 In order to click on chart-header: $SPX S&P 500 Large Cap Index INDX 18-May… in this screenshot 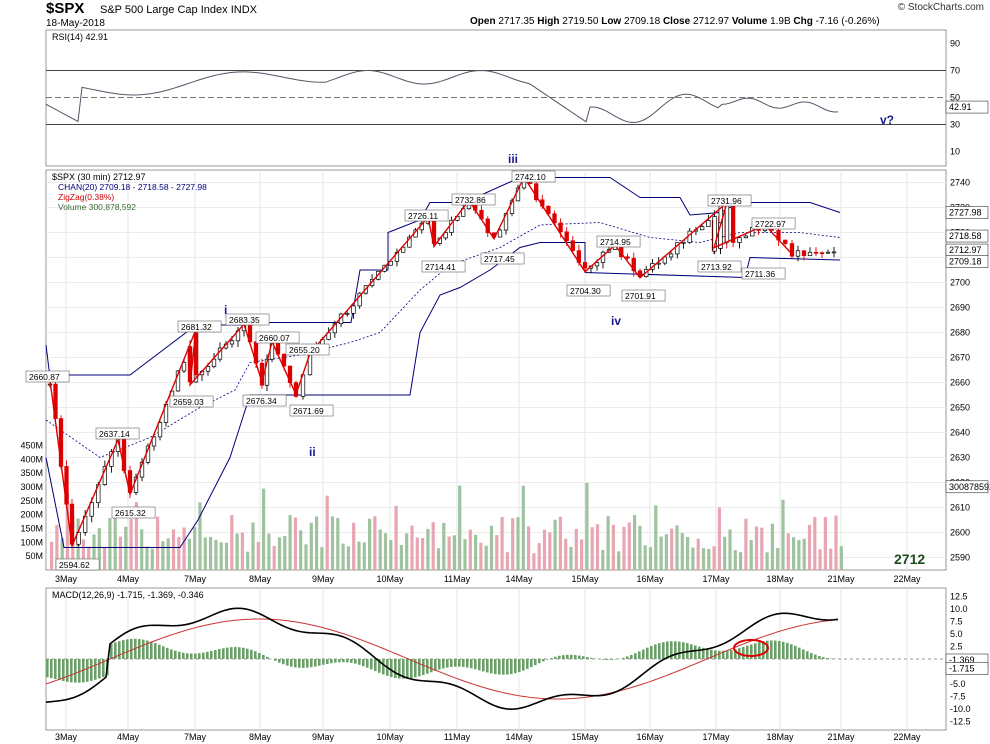, I will do `click(495, 15)`.